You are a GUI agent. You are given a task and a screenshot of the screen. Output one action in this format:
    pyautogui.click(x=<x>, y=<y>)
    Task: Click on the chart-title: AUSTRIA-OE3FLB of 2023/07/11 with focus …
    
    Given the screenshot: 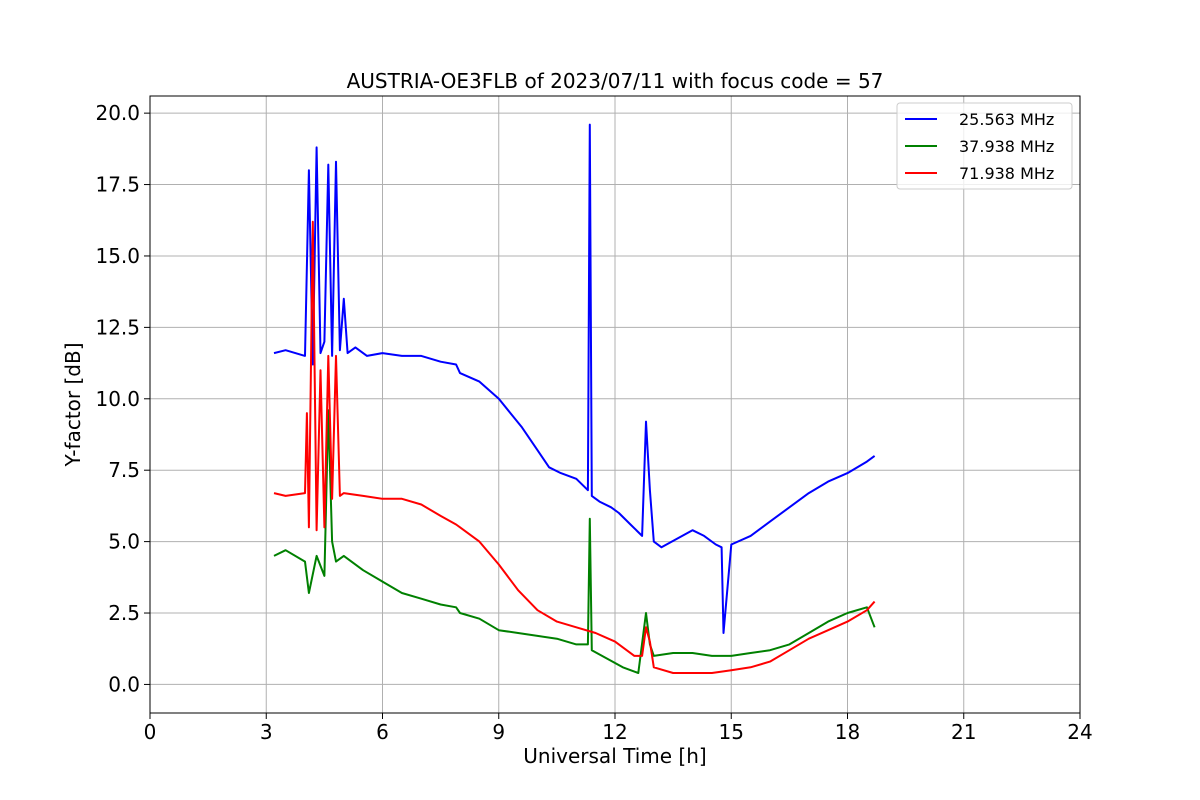 What is the action you would take?
    pyautogui.click(x=615, y=81)
    